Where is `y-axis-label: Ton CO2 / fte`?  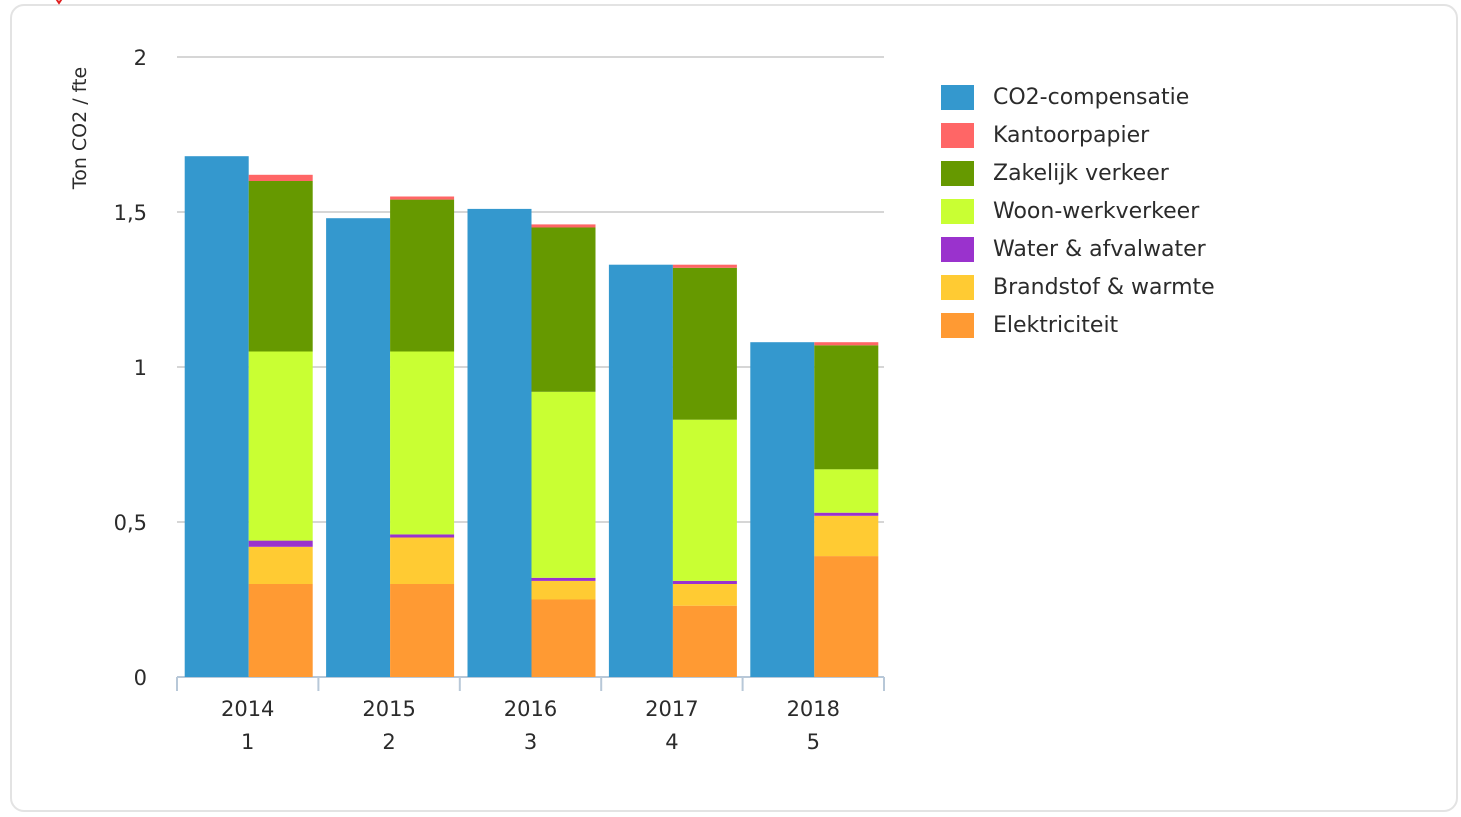
y-axis-label: Ton CO2 / fte is located at coordinates (80, 128).